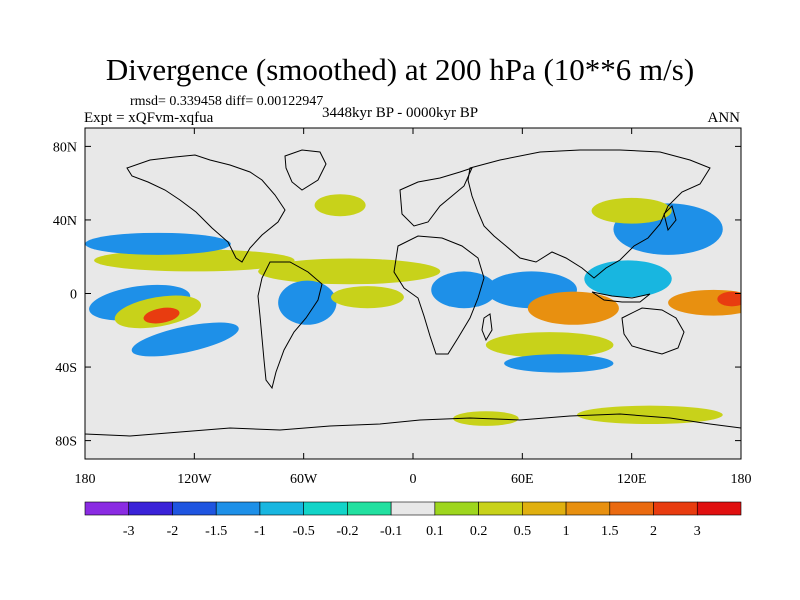  I want to click on coastline-antarctica, so click(413, 425).